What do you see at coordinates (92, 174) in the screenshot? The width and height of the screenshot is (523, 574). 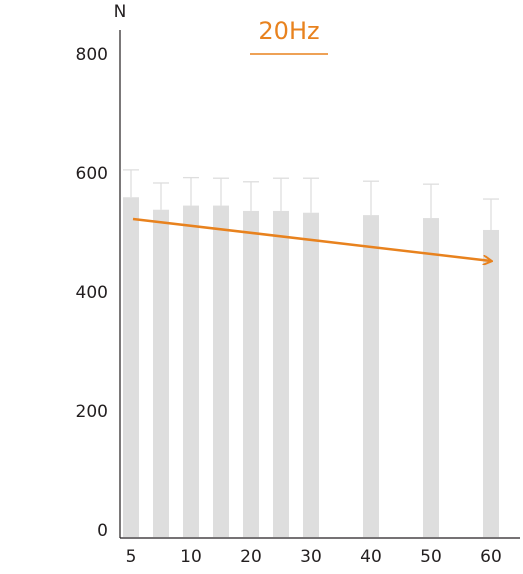 I see `y-tick-label: 600` at bounding box center [92, 174].